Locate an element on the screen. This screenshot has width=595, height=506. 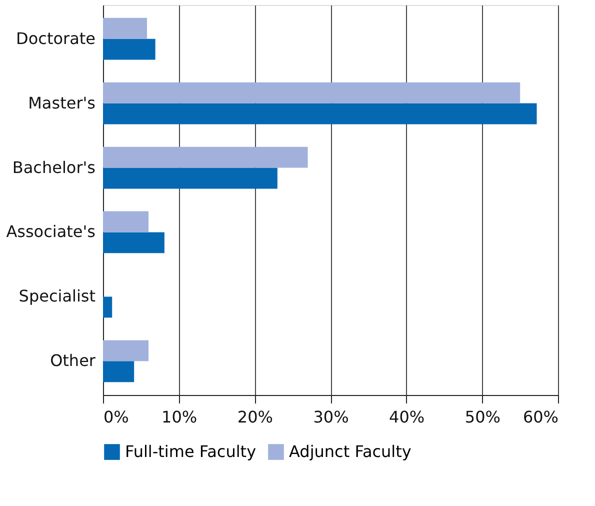
x-tick-label: 50% is located at coordinates (482, 417).